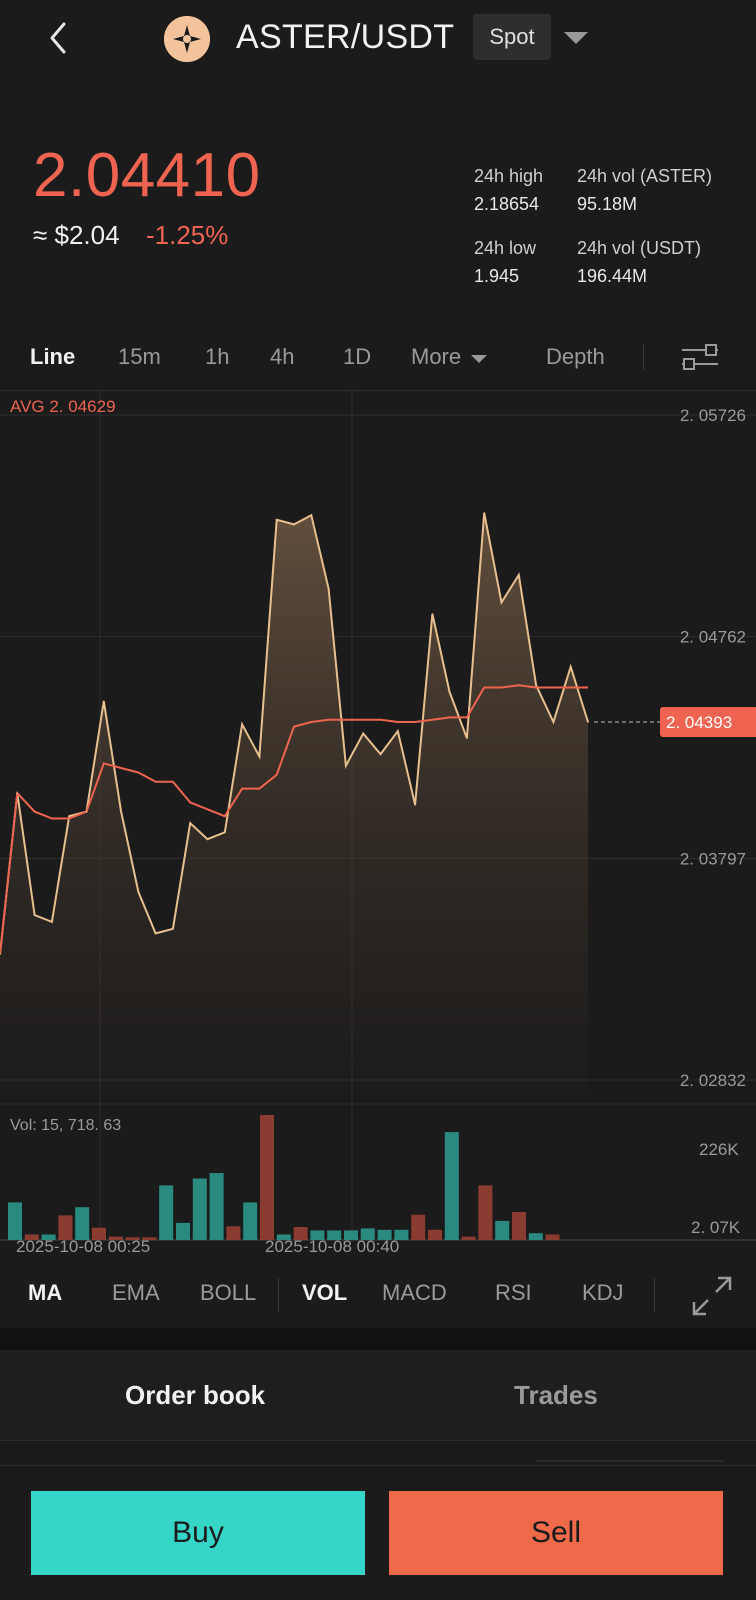  I want to click on volume-bars, so click(284, 1177).